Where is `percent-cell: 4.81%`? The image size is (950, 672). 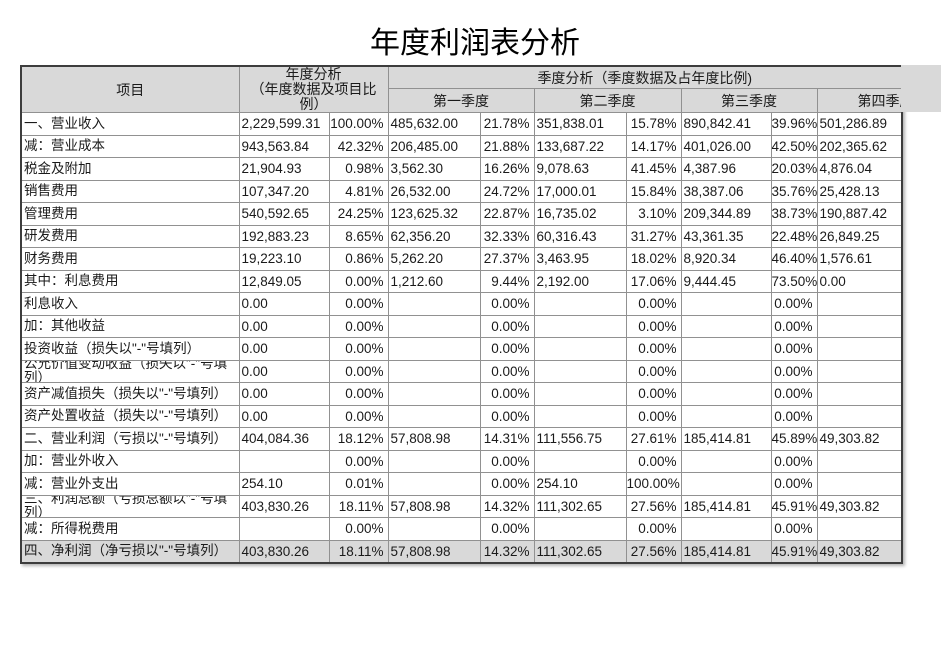
percent-cell: 4.81% is located at coordinates (358, 191).